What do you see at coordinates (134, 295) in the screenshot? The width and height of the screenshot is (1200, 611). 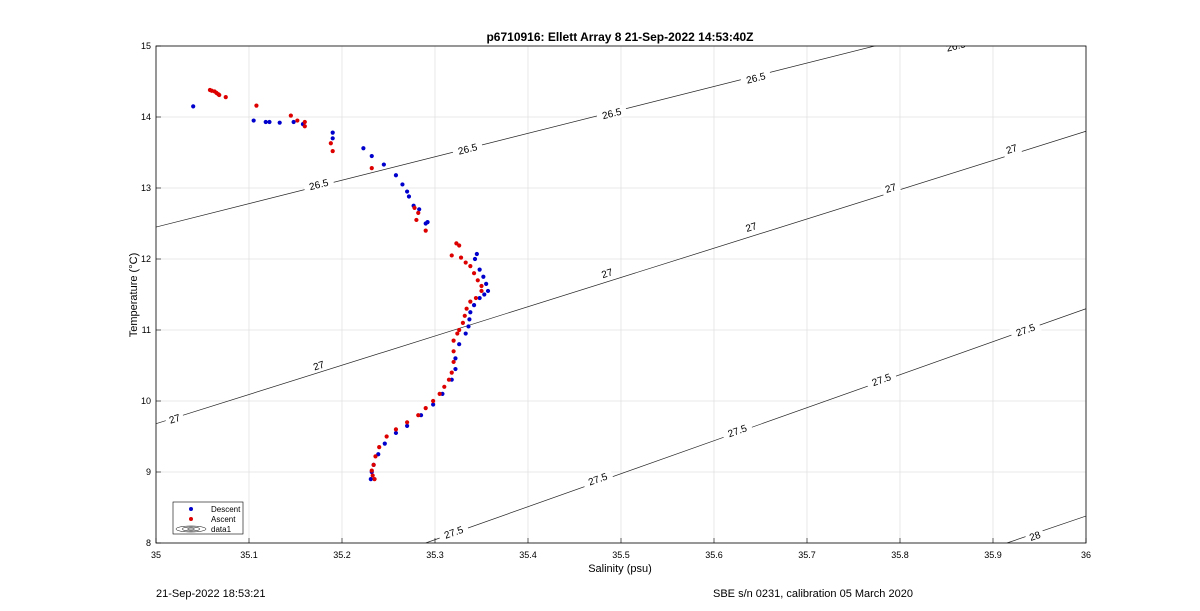 I see `y-axis-label: Temperature (°C)` at bounding box center [134, 295].